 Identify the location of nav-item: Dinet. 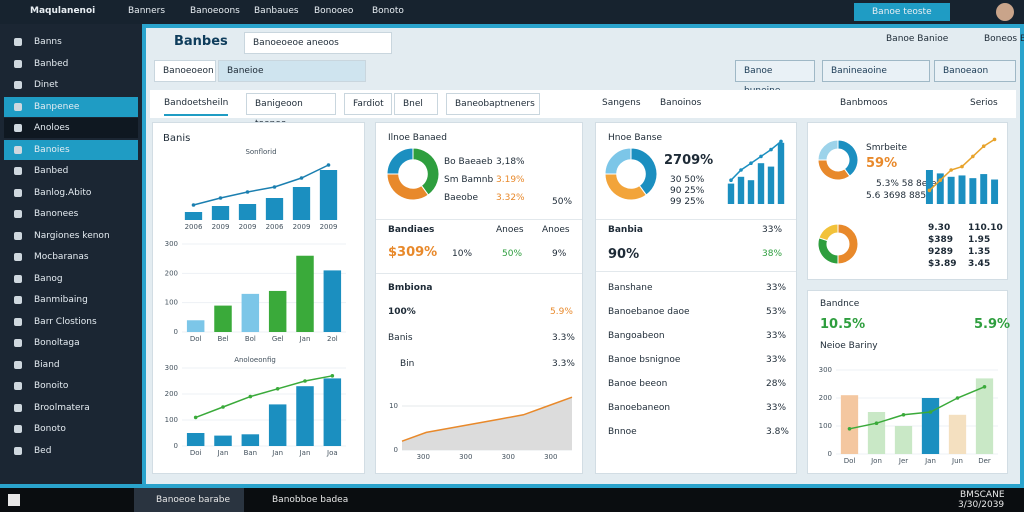
(71, 85).